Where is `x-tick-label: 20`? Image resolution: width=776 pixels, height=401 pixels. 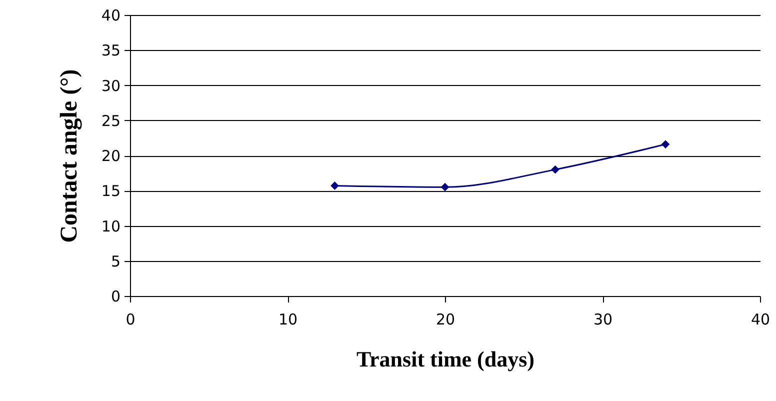 x-tick-label: 20 is located at coordinates (446, 319).